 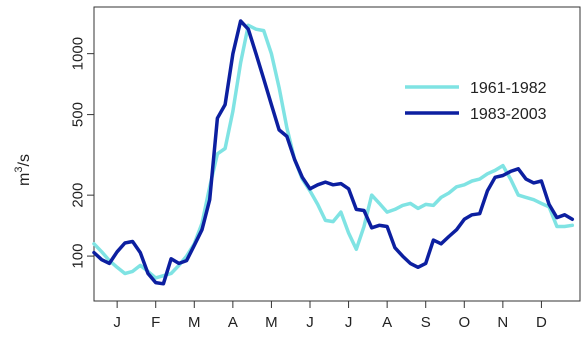 I want to click on y-axis-title: m3/s, so click(x=23, y=170).